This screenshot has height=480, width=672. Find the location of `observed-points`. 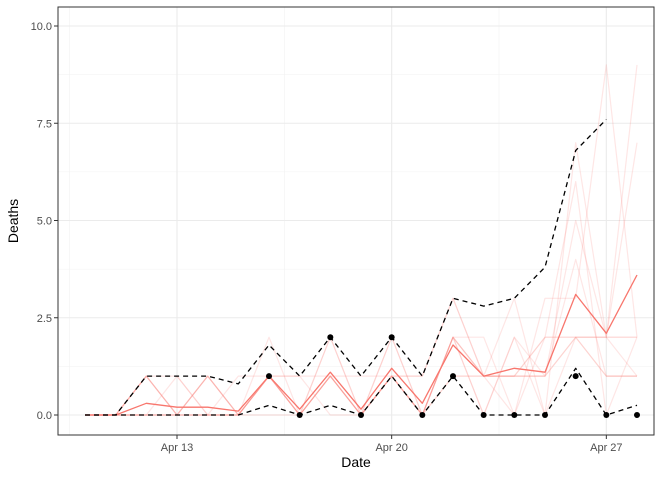

observed-points is located at coordinates (453, 376).